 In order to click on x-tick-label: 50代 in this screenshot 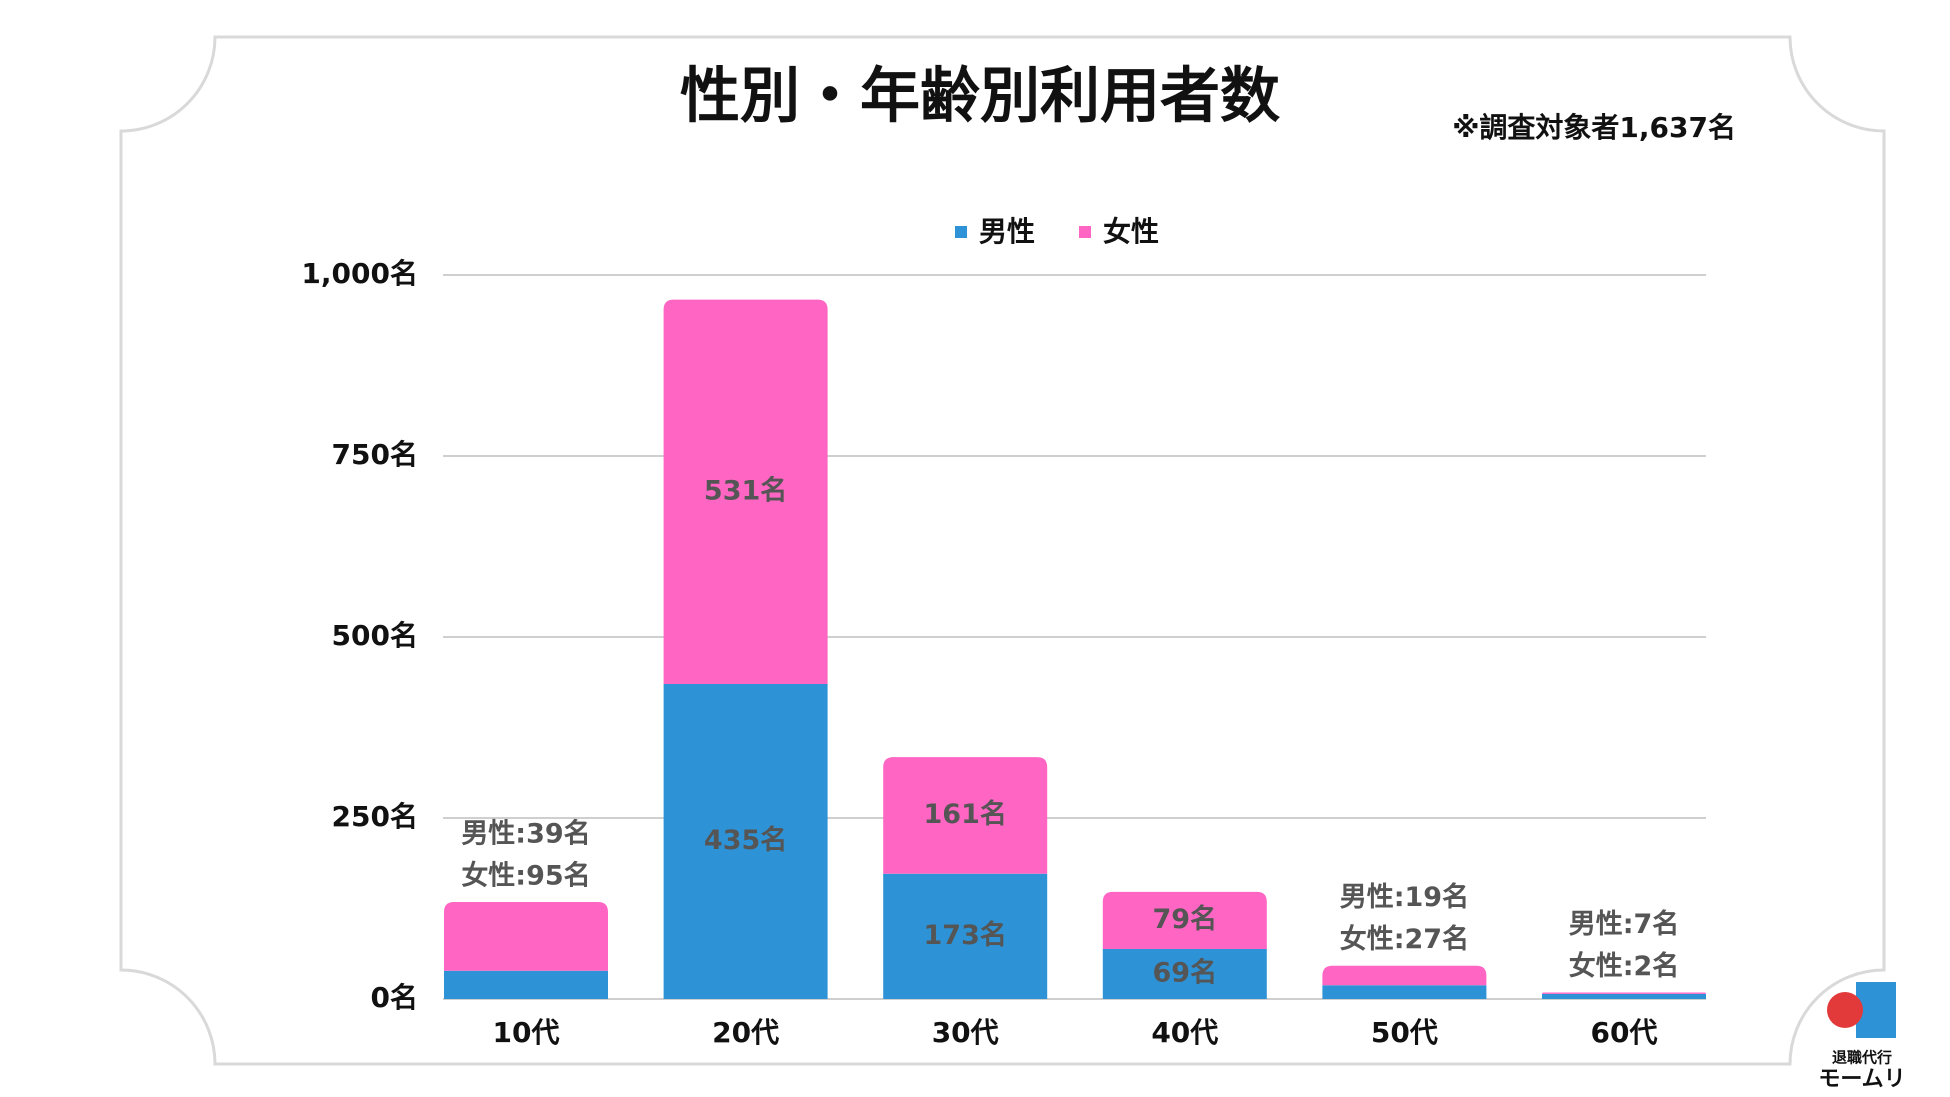, I will do `click(1404, 1032)`.